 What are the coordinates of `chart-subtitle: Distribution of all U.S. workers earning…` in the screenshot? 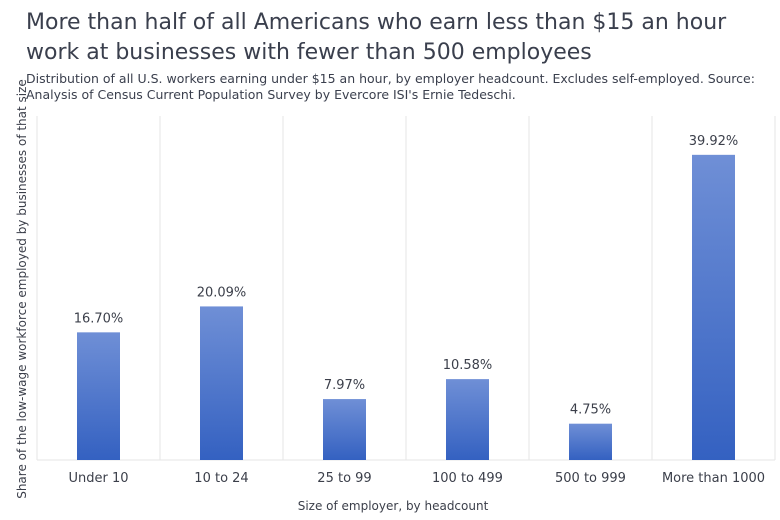 It's located at (390, 86).